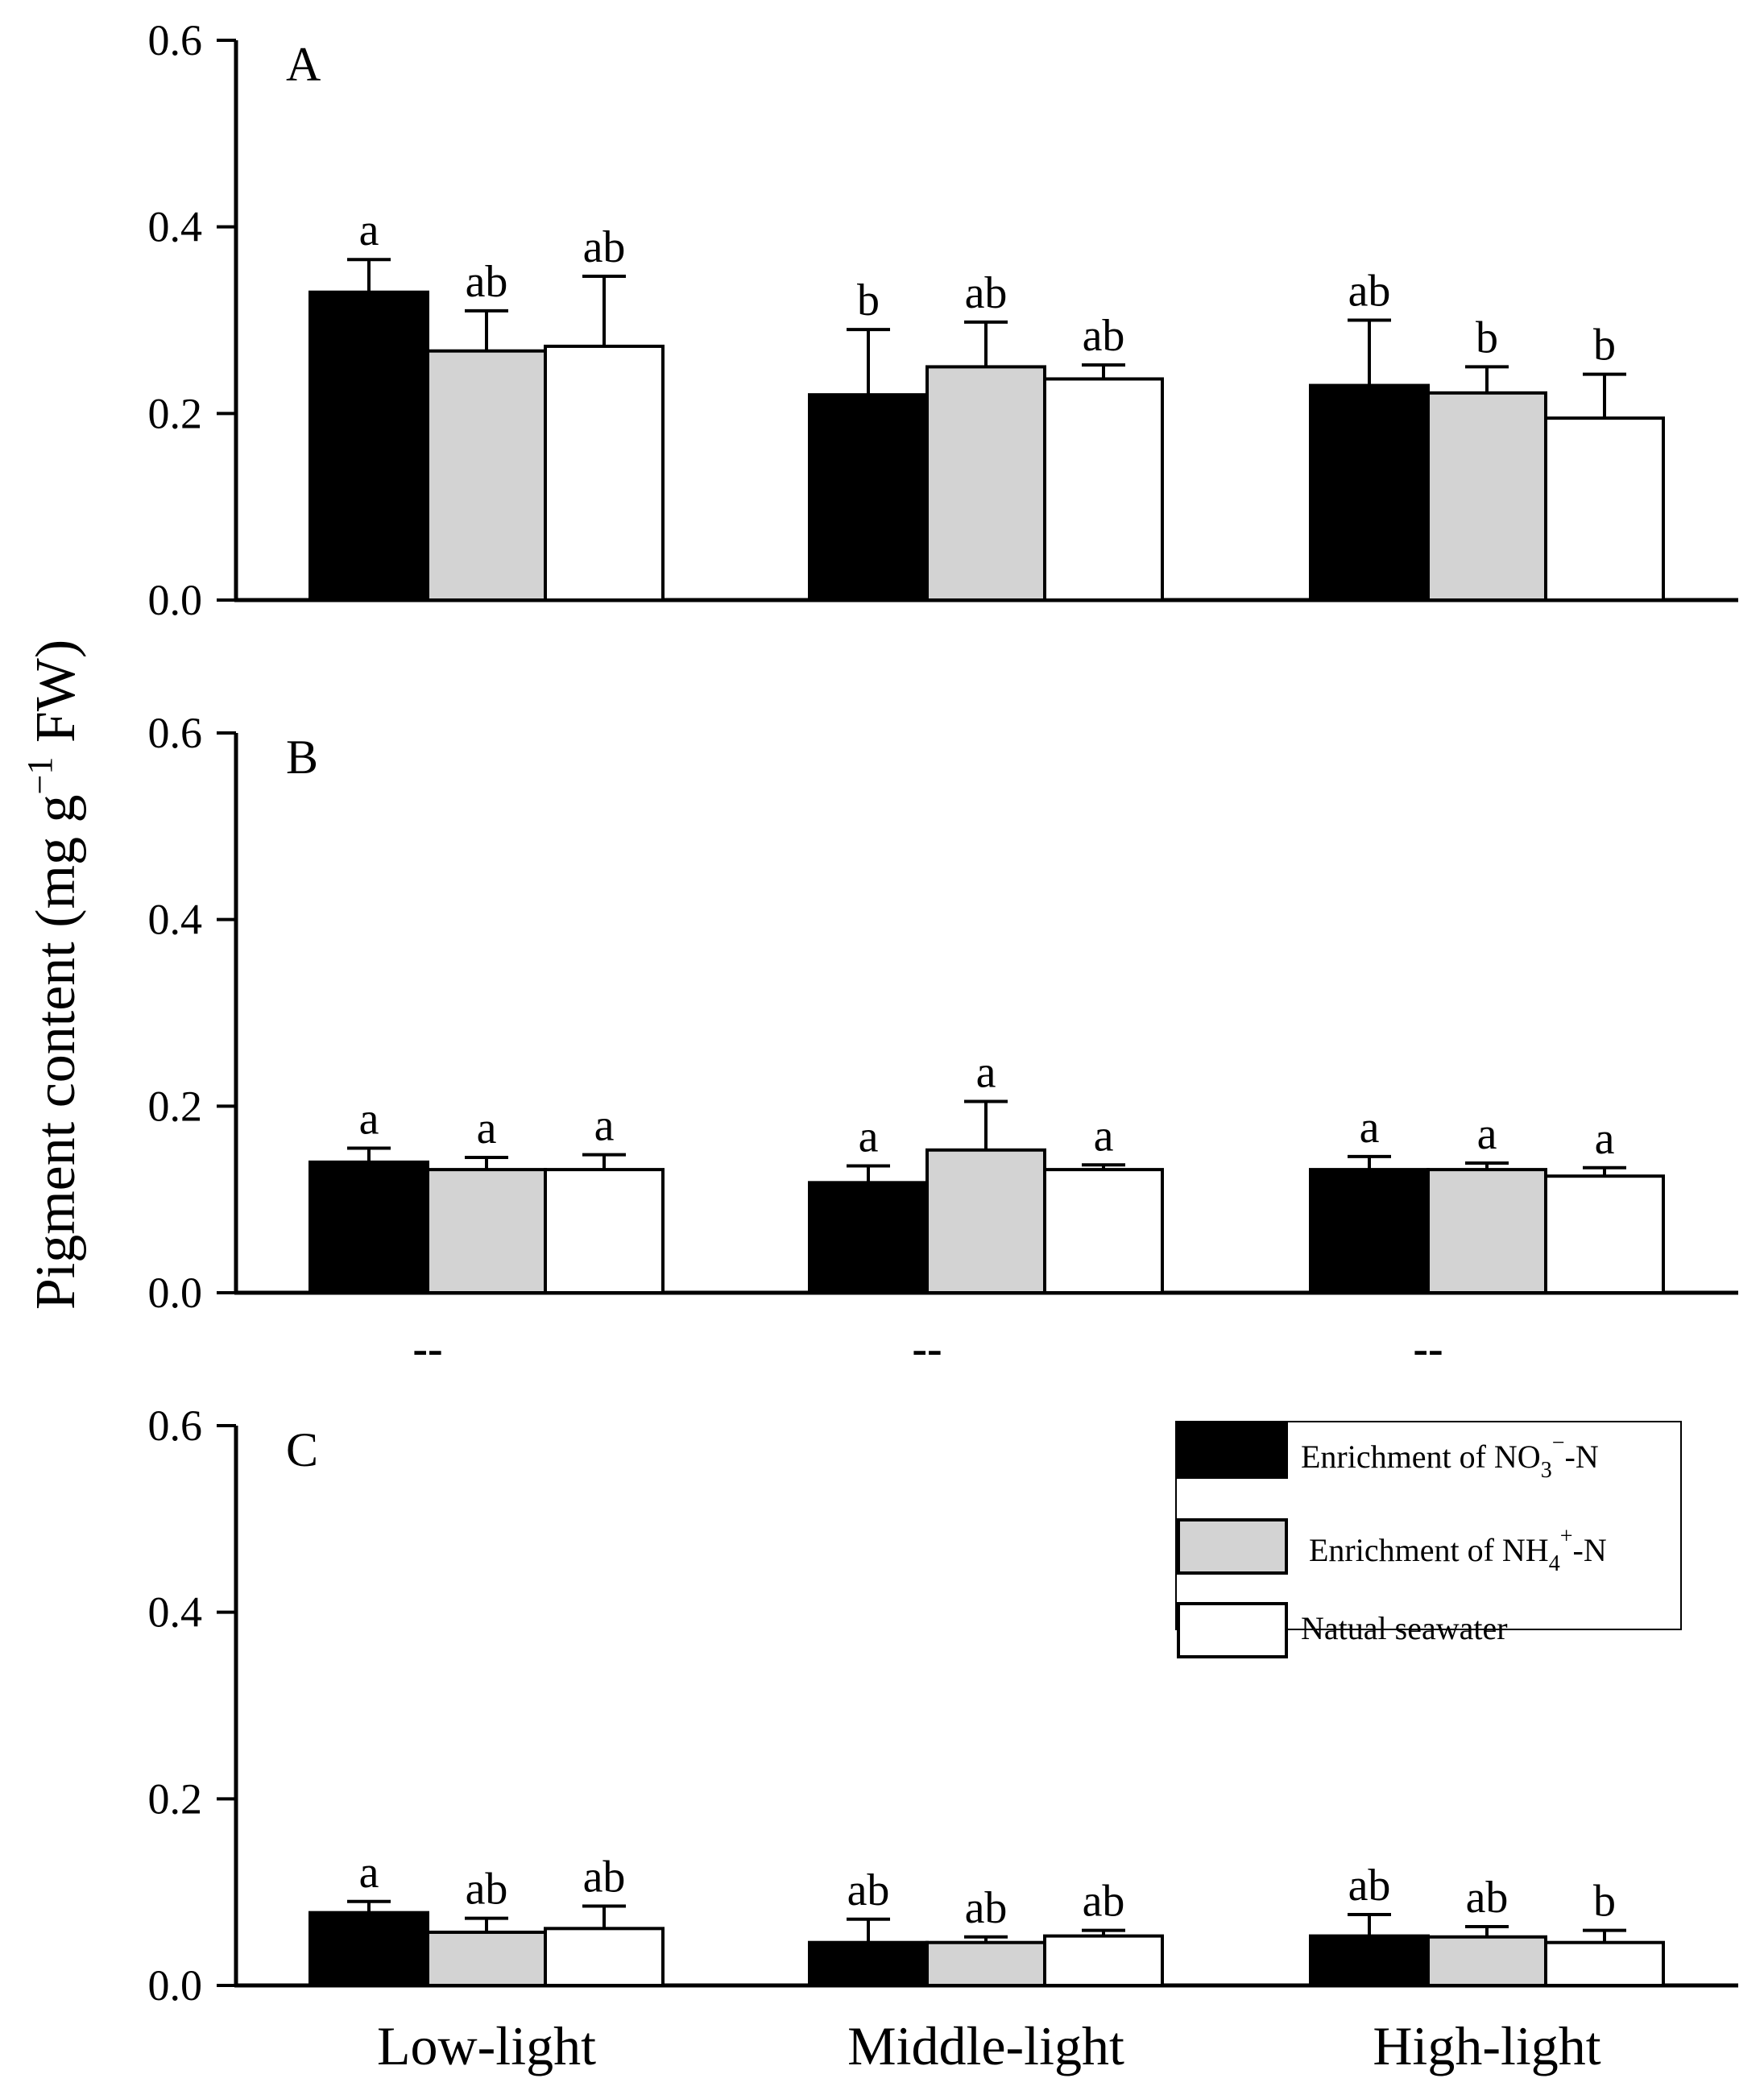 The height and width of the screenshot is (2099, 1764). Describe the element at coordinates (1429, 1550) in the screenshot. I see `legend-text-main: Enrichment of NH` at that location.